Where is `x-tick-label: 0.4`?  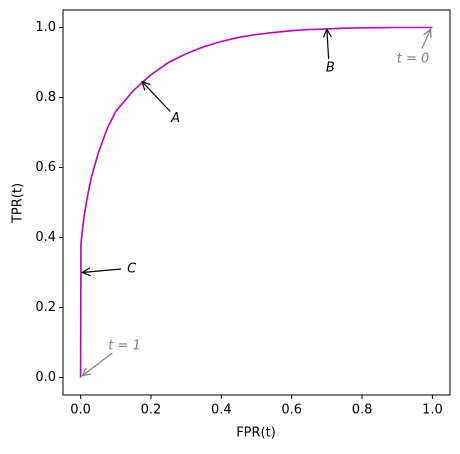
x-tick-label: 0.4 is located at coordinates (221, 410).